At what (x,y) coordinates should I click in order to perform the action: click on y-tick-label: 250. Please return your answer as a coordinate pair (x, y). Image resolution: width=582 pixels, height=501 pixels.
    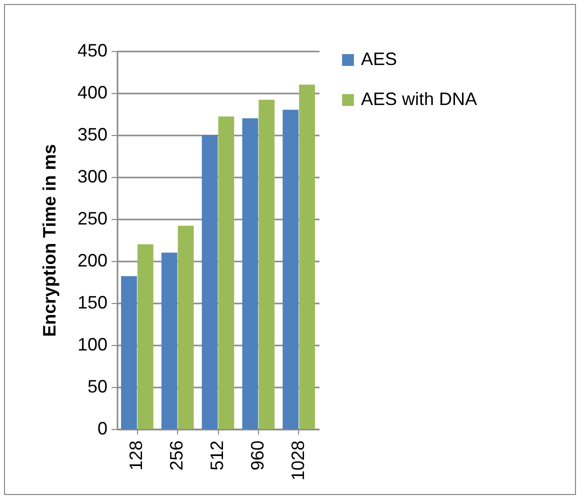
    Looking at the image, I should click on (92, 218).